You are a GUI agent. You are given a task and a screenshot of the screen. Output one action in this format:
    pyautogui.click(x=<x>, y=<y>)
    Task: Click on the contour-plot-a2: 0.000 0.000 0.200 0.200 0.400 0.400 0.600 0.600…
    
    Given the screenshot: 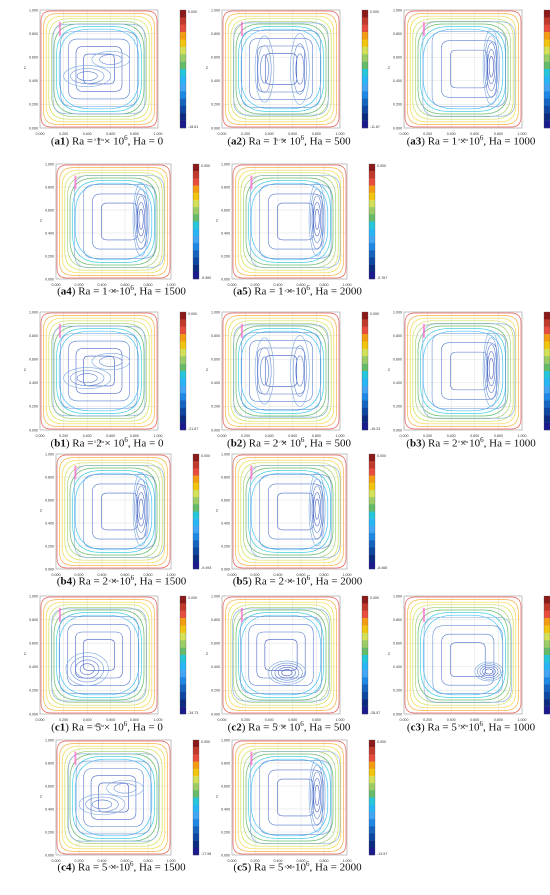 What is the action you would take?
    pyautogui.click(x=293, y=75)
    